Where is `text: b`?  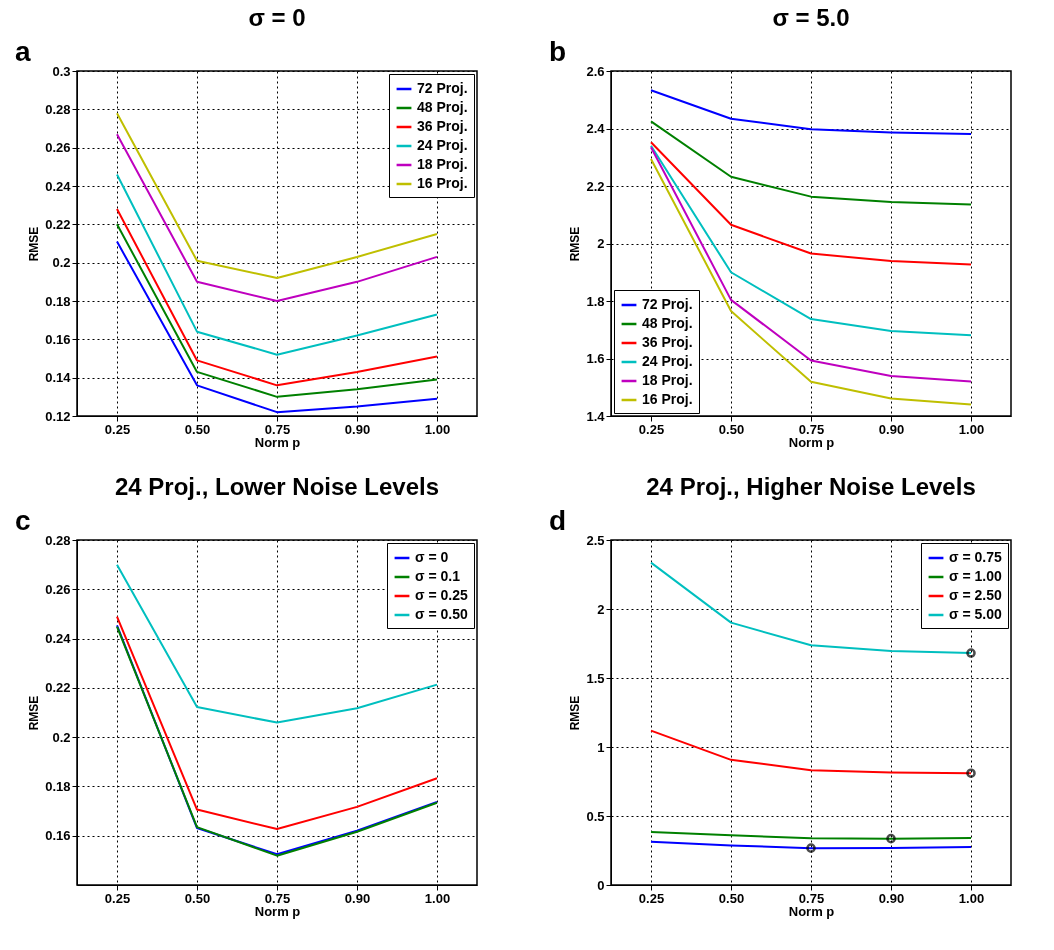 text: b is located at coordinates (558, 51).